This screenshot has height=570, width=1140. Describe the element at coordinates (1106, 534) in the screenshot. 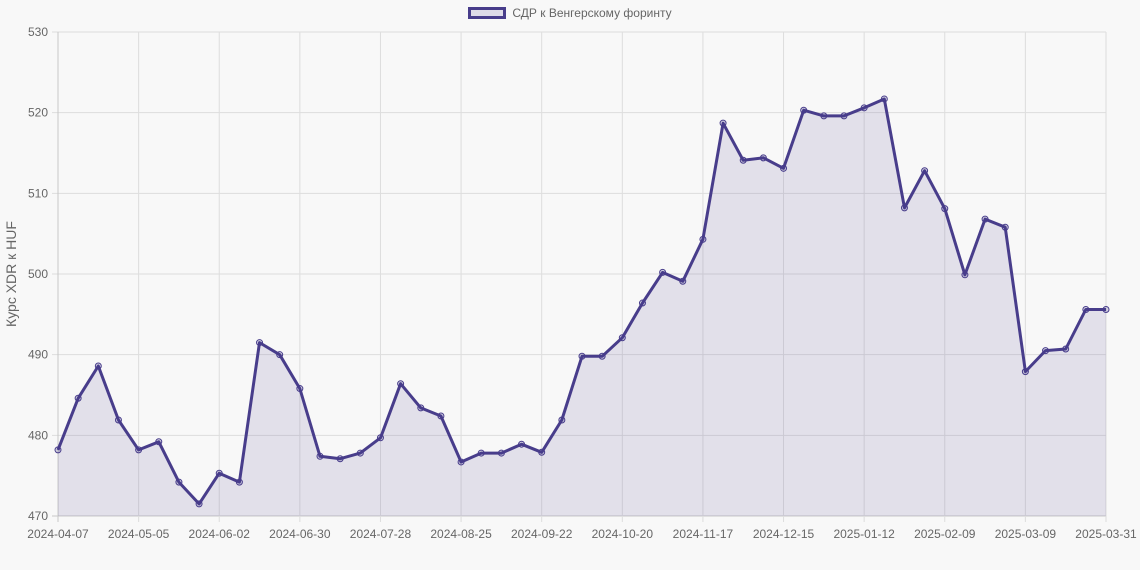

I see `x-tick-label: 2025-03-31` at that location.